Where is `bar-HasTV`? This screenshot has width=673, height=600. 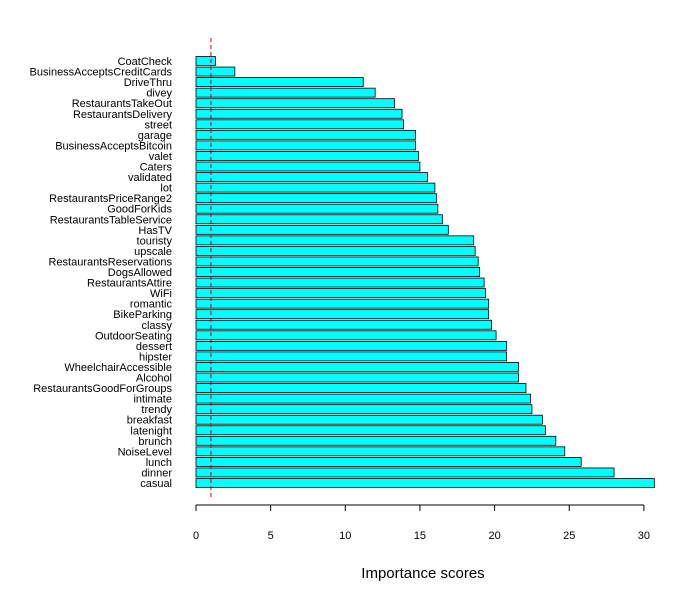
bar-HasTV is located at coordinates (322, 229).